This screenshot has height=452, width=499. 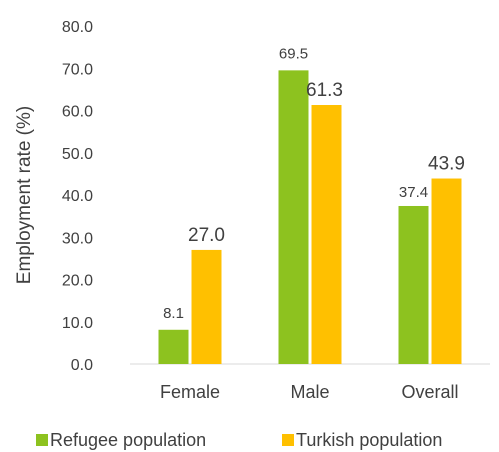 What do you see at coordinates (429, 392) in the screenshot?
I see `x-category-label: Overall` at bounding box center [429, 392].